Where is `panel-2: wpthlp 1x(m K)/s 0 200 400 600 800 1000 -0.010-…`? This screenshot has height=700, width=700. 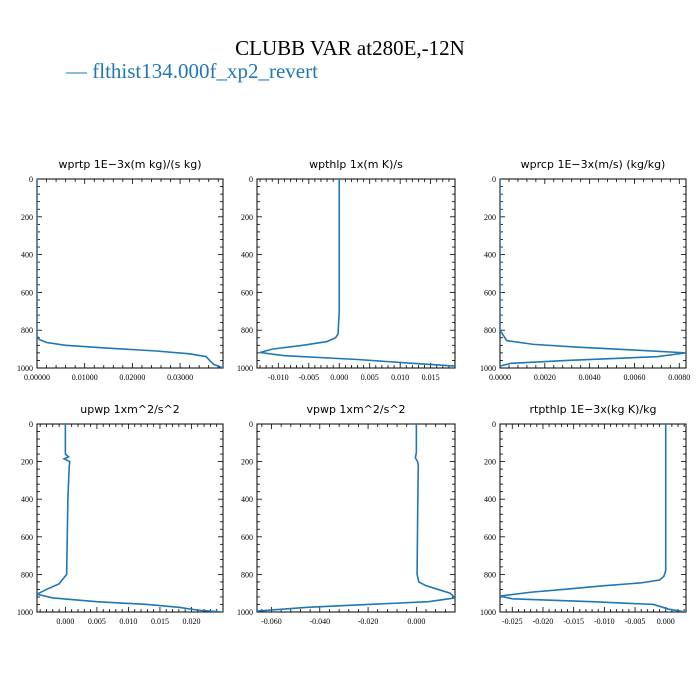 panel-2: wpthlp 1x(m K)/s 0 200 400 600 800 1000 -0.010-… is located at coordinates (346, 270).